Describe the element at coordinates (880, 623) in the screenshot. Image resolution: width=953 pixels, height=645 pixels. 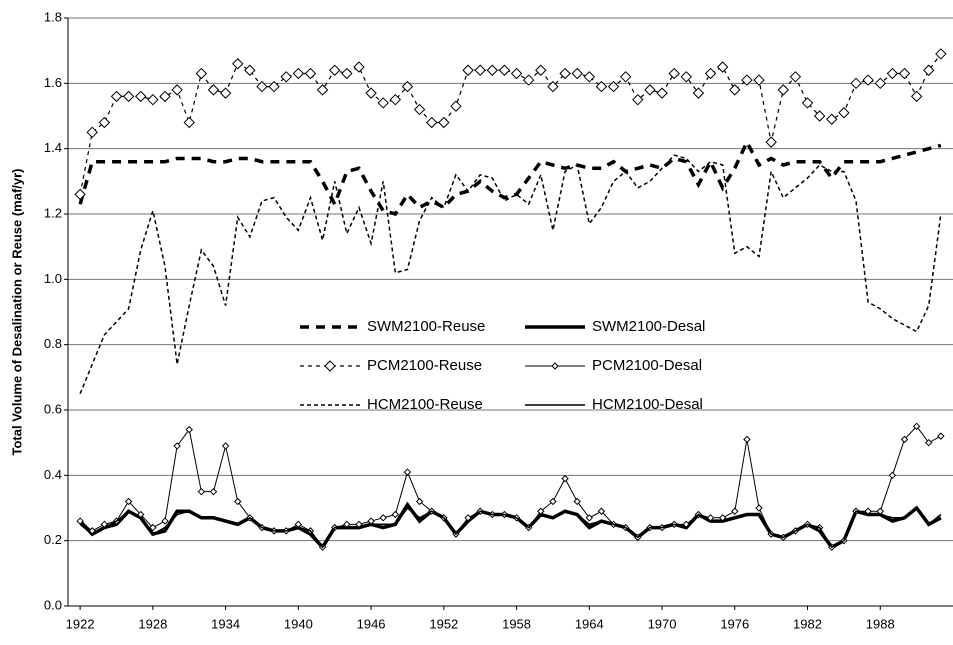
I see `x-tick-label: 1988` at that location.